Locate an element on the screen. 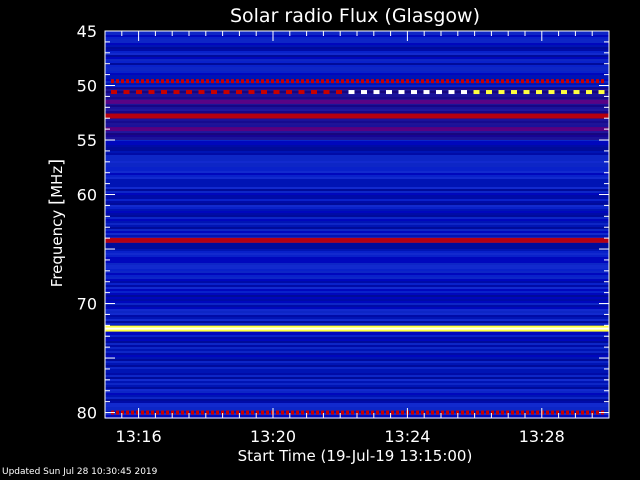 This screenshot has width=640, height=480. x-tick-label: 13:24 is located at coordinates (407, 436).